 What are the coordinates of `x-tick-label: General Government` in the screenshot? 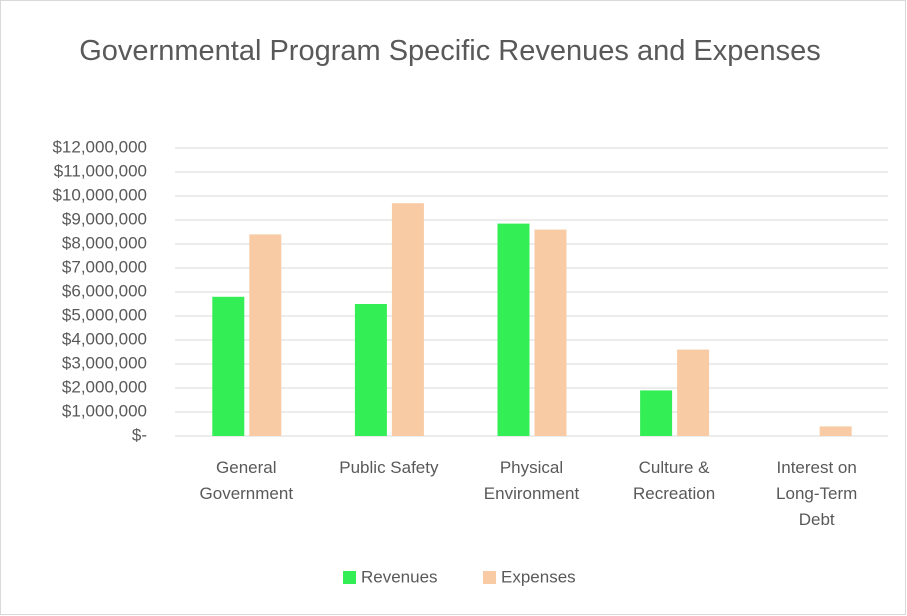 It's located at (246, 480).